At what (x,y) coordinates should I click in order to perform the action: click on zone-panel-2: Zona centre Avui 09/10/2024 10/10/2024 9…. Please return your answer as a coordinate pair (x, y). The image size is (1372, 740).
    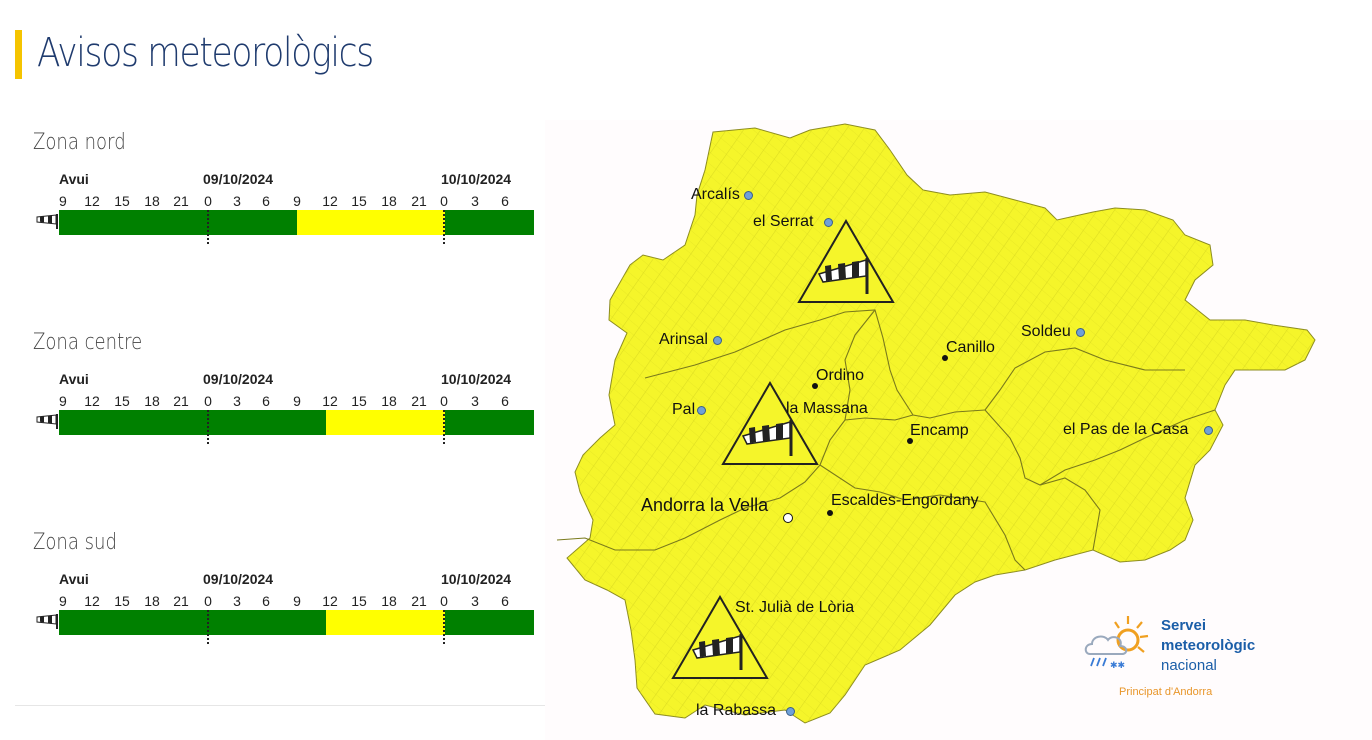
    Looking at the image, I should click on (272, 400).